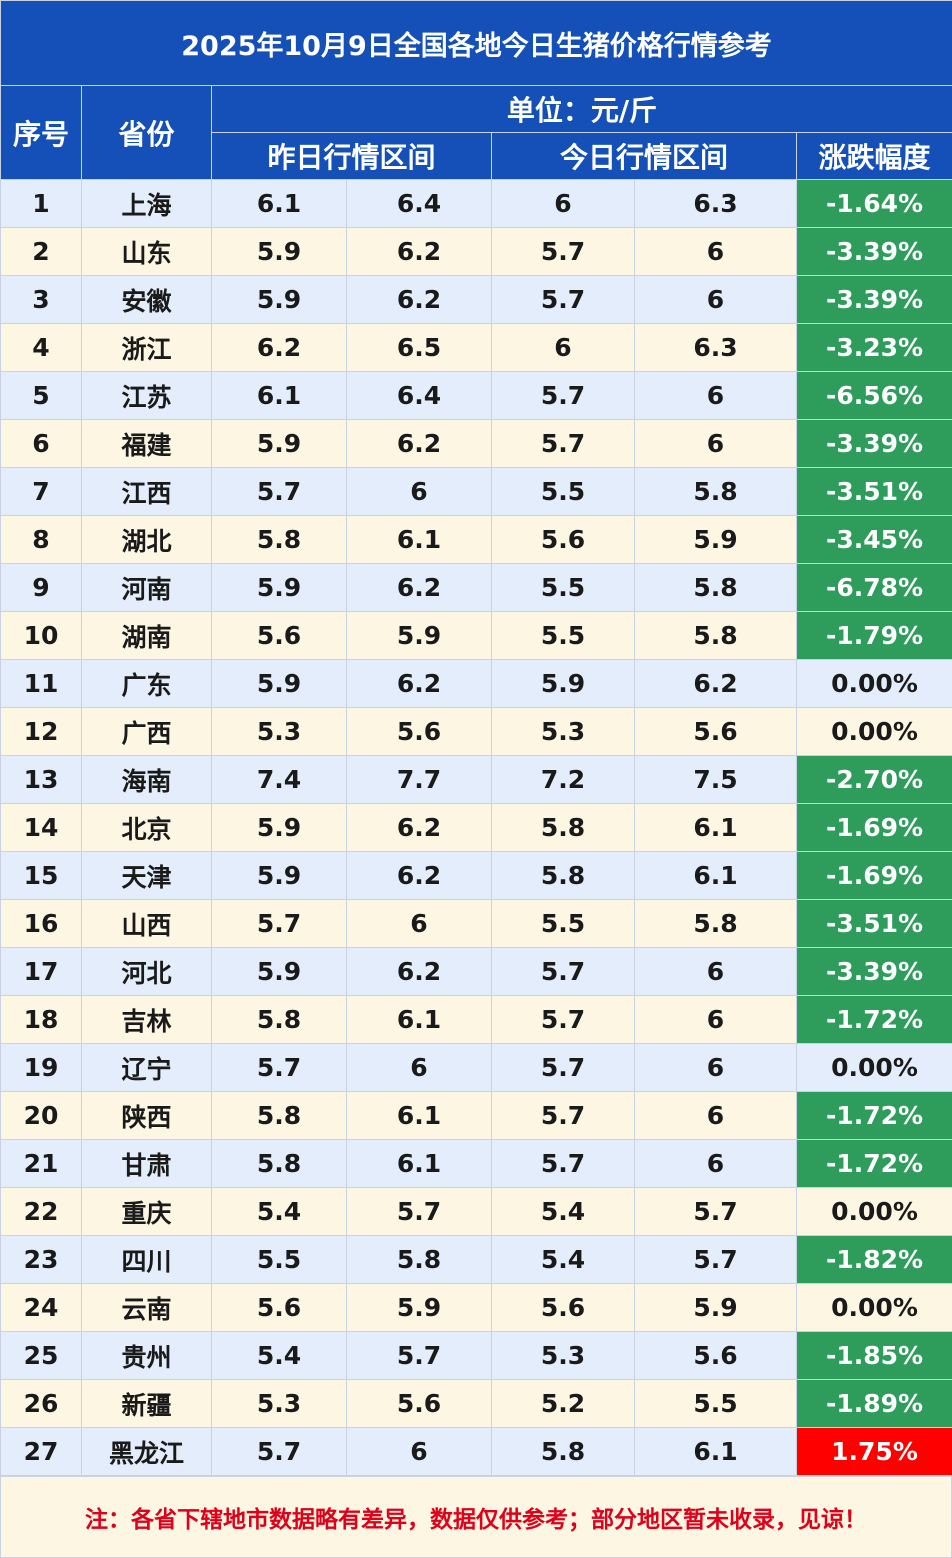 The height and width of the screenshot is (1558, 952). I want to click on cell-province: 陕西, so click(147, 1116).